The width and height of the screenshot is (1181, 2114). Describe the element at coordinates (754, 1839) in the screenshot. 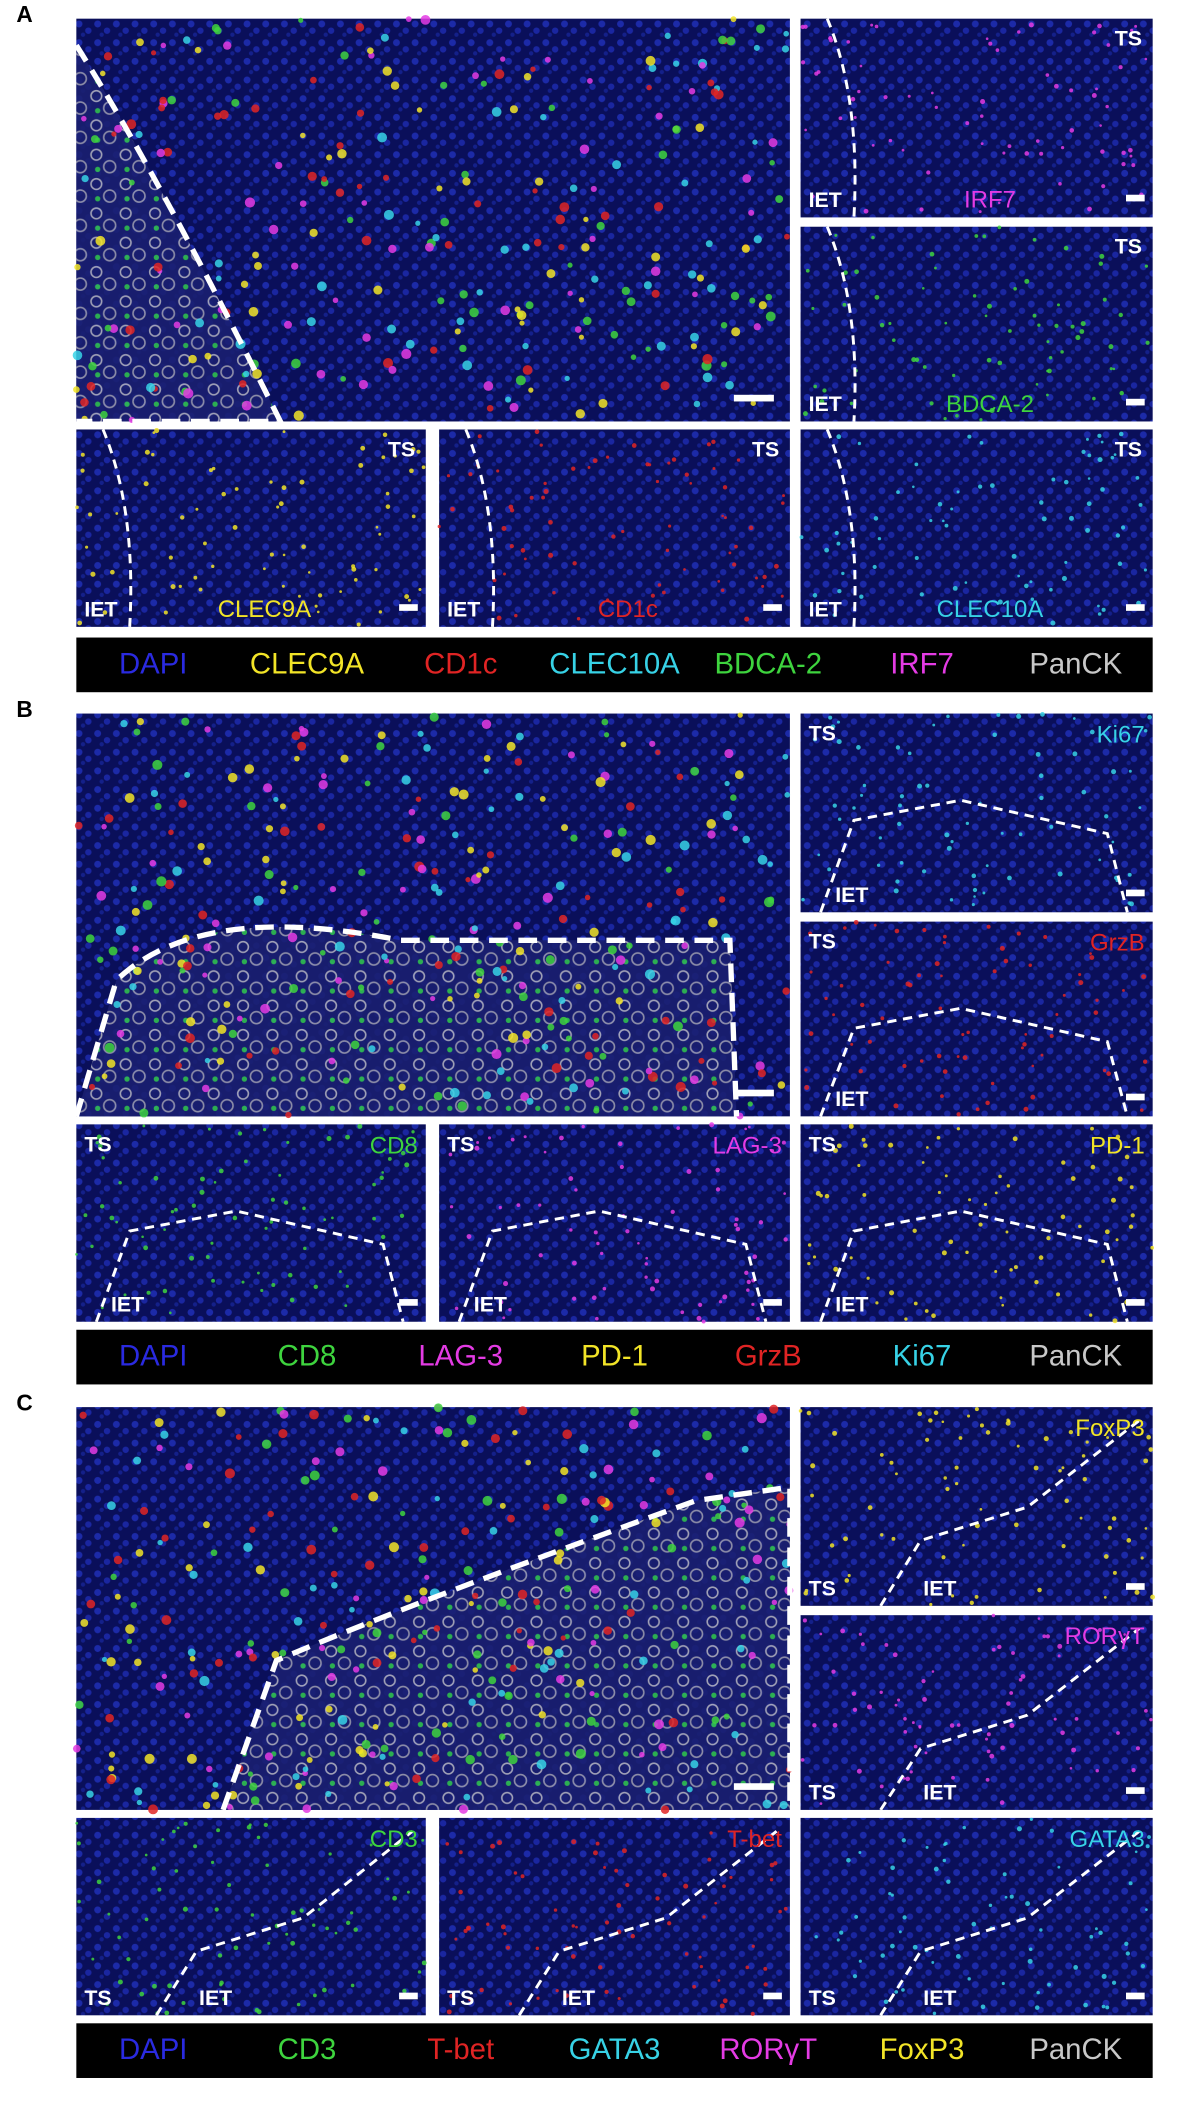

I see `marker-label: T-bet` at that location.